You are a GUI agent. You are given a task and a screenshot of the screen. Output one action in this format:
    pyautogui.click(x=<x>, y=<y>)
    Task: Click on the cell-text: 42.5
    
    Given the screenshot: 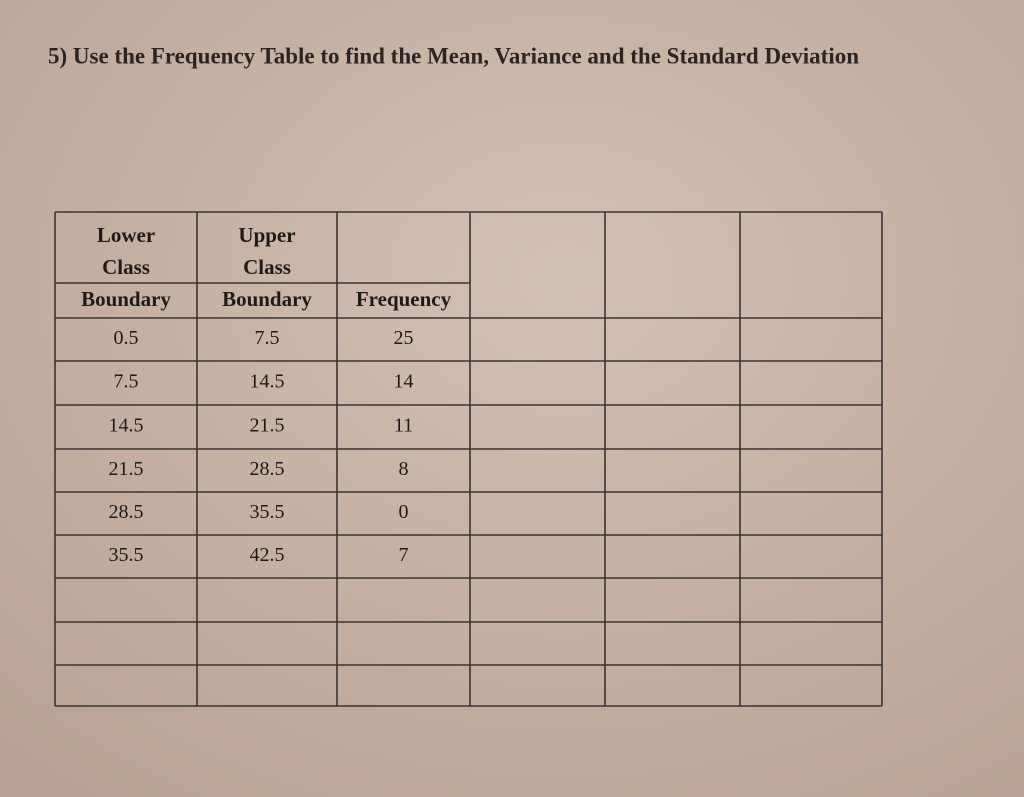 What is the action you would take?
    pyautogui.click(x=267, y=555)
    